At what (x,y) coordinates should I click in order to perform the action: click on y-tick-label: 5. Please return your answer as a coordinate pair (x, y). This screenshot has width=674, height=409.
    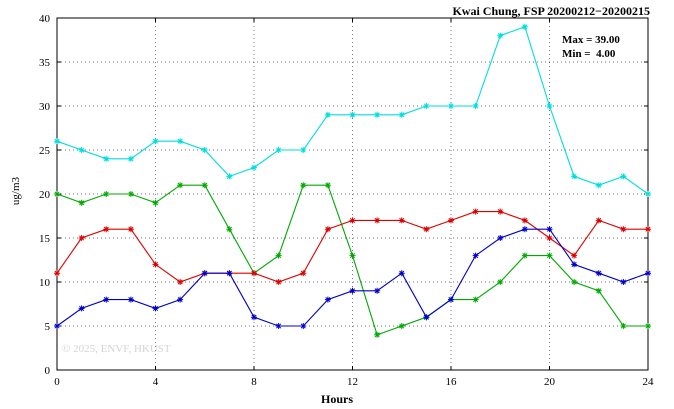
    Looking at the image, I should click on (48, 327).